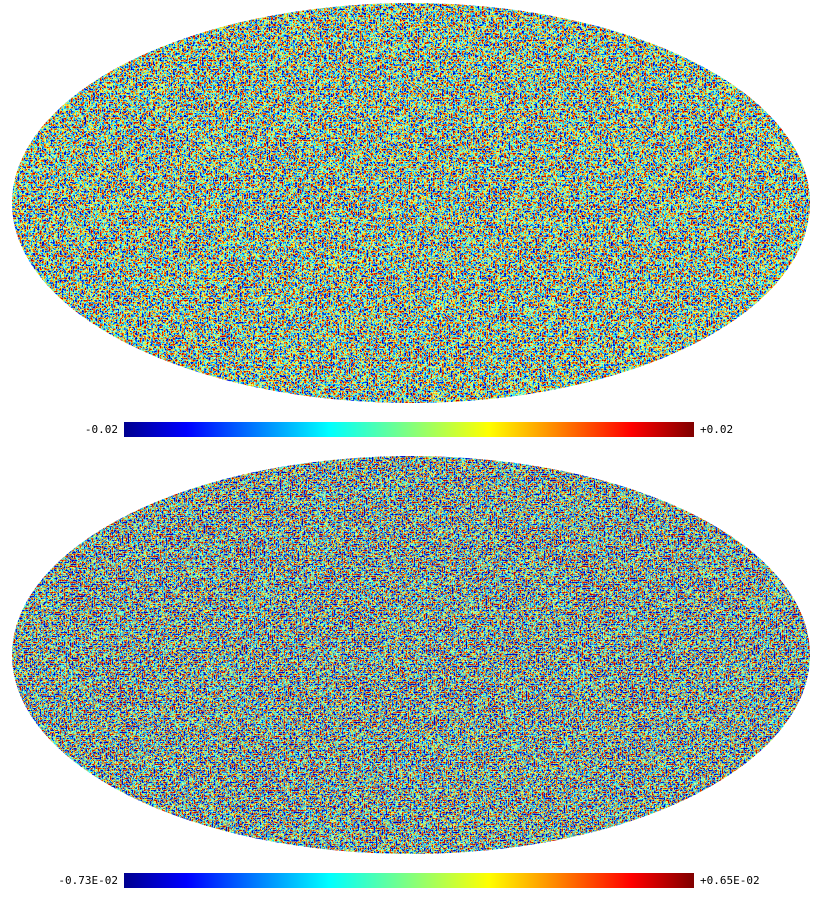 The image size is (822, 901). I want to click on colorbar-max-label: +0.65E-02, so click(730, 880).